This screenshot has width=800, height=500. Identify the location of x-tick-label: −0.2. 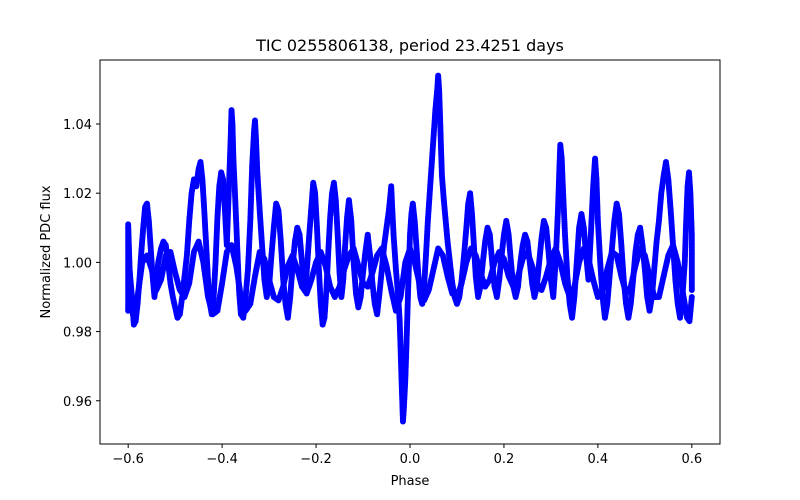
(316, 459).